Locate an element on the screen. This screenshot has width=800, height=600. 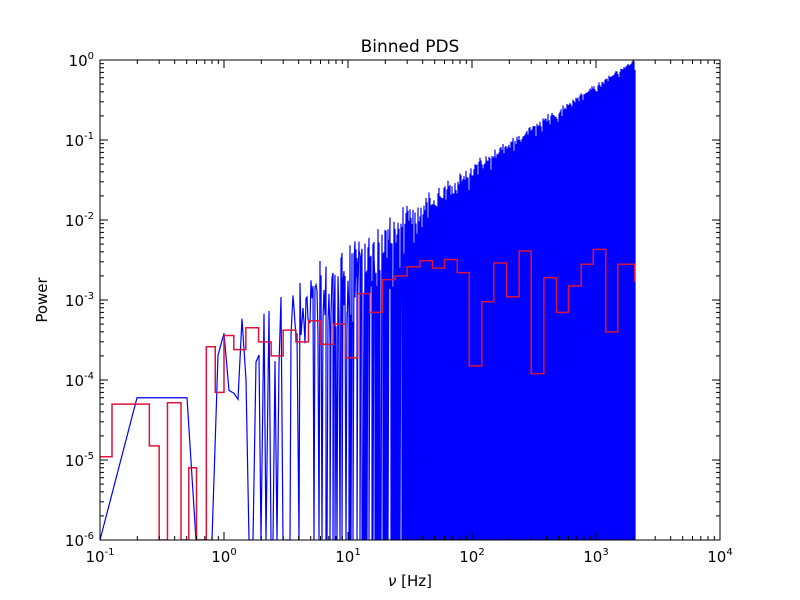
y-tick-label: 10⁻⁶ is located at coordinates (79, 540).